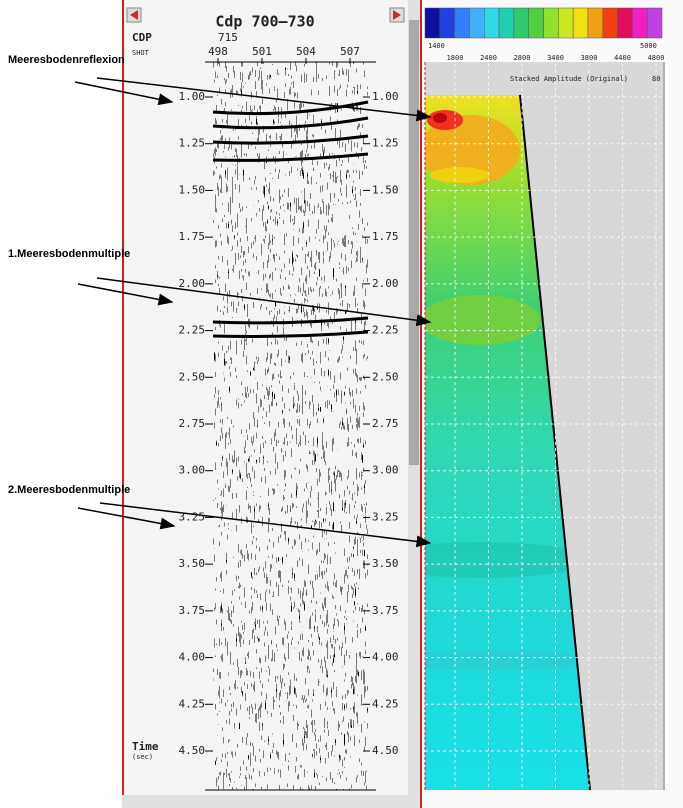 Image resolution: width=683 pixels, height=808 pixels. I want to click on annotation: 2.Meeresbodenmultiple, so click(69, 490).